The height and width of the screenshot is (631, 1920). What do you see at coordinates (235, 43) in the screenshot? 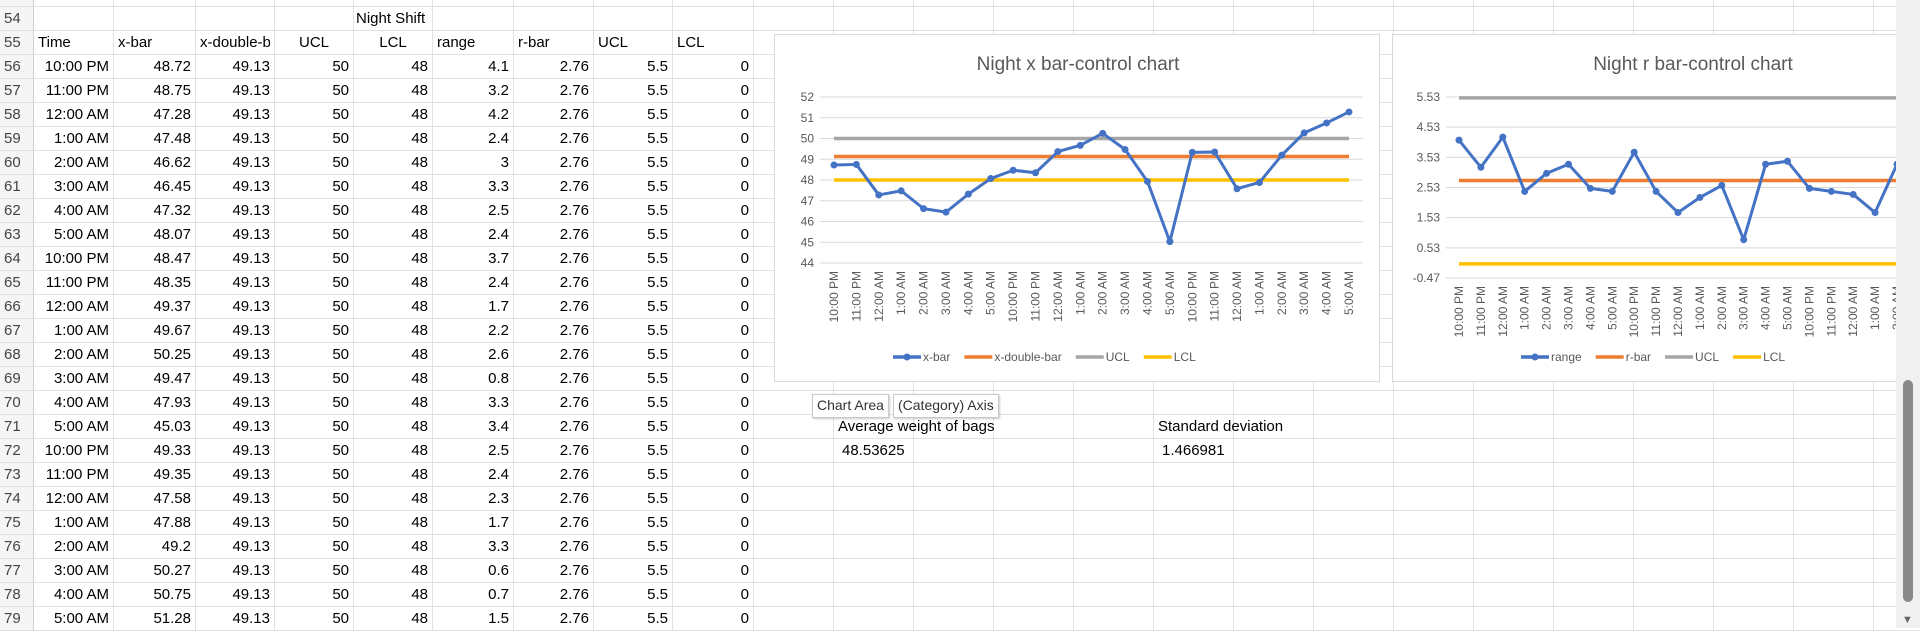
I see `column-header: x-double-b` at bounding box center [235, 43].